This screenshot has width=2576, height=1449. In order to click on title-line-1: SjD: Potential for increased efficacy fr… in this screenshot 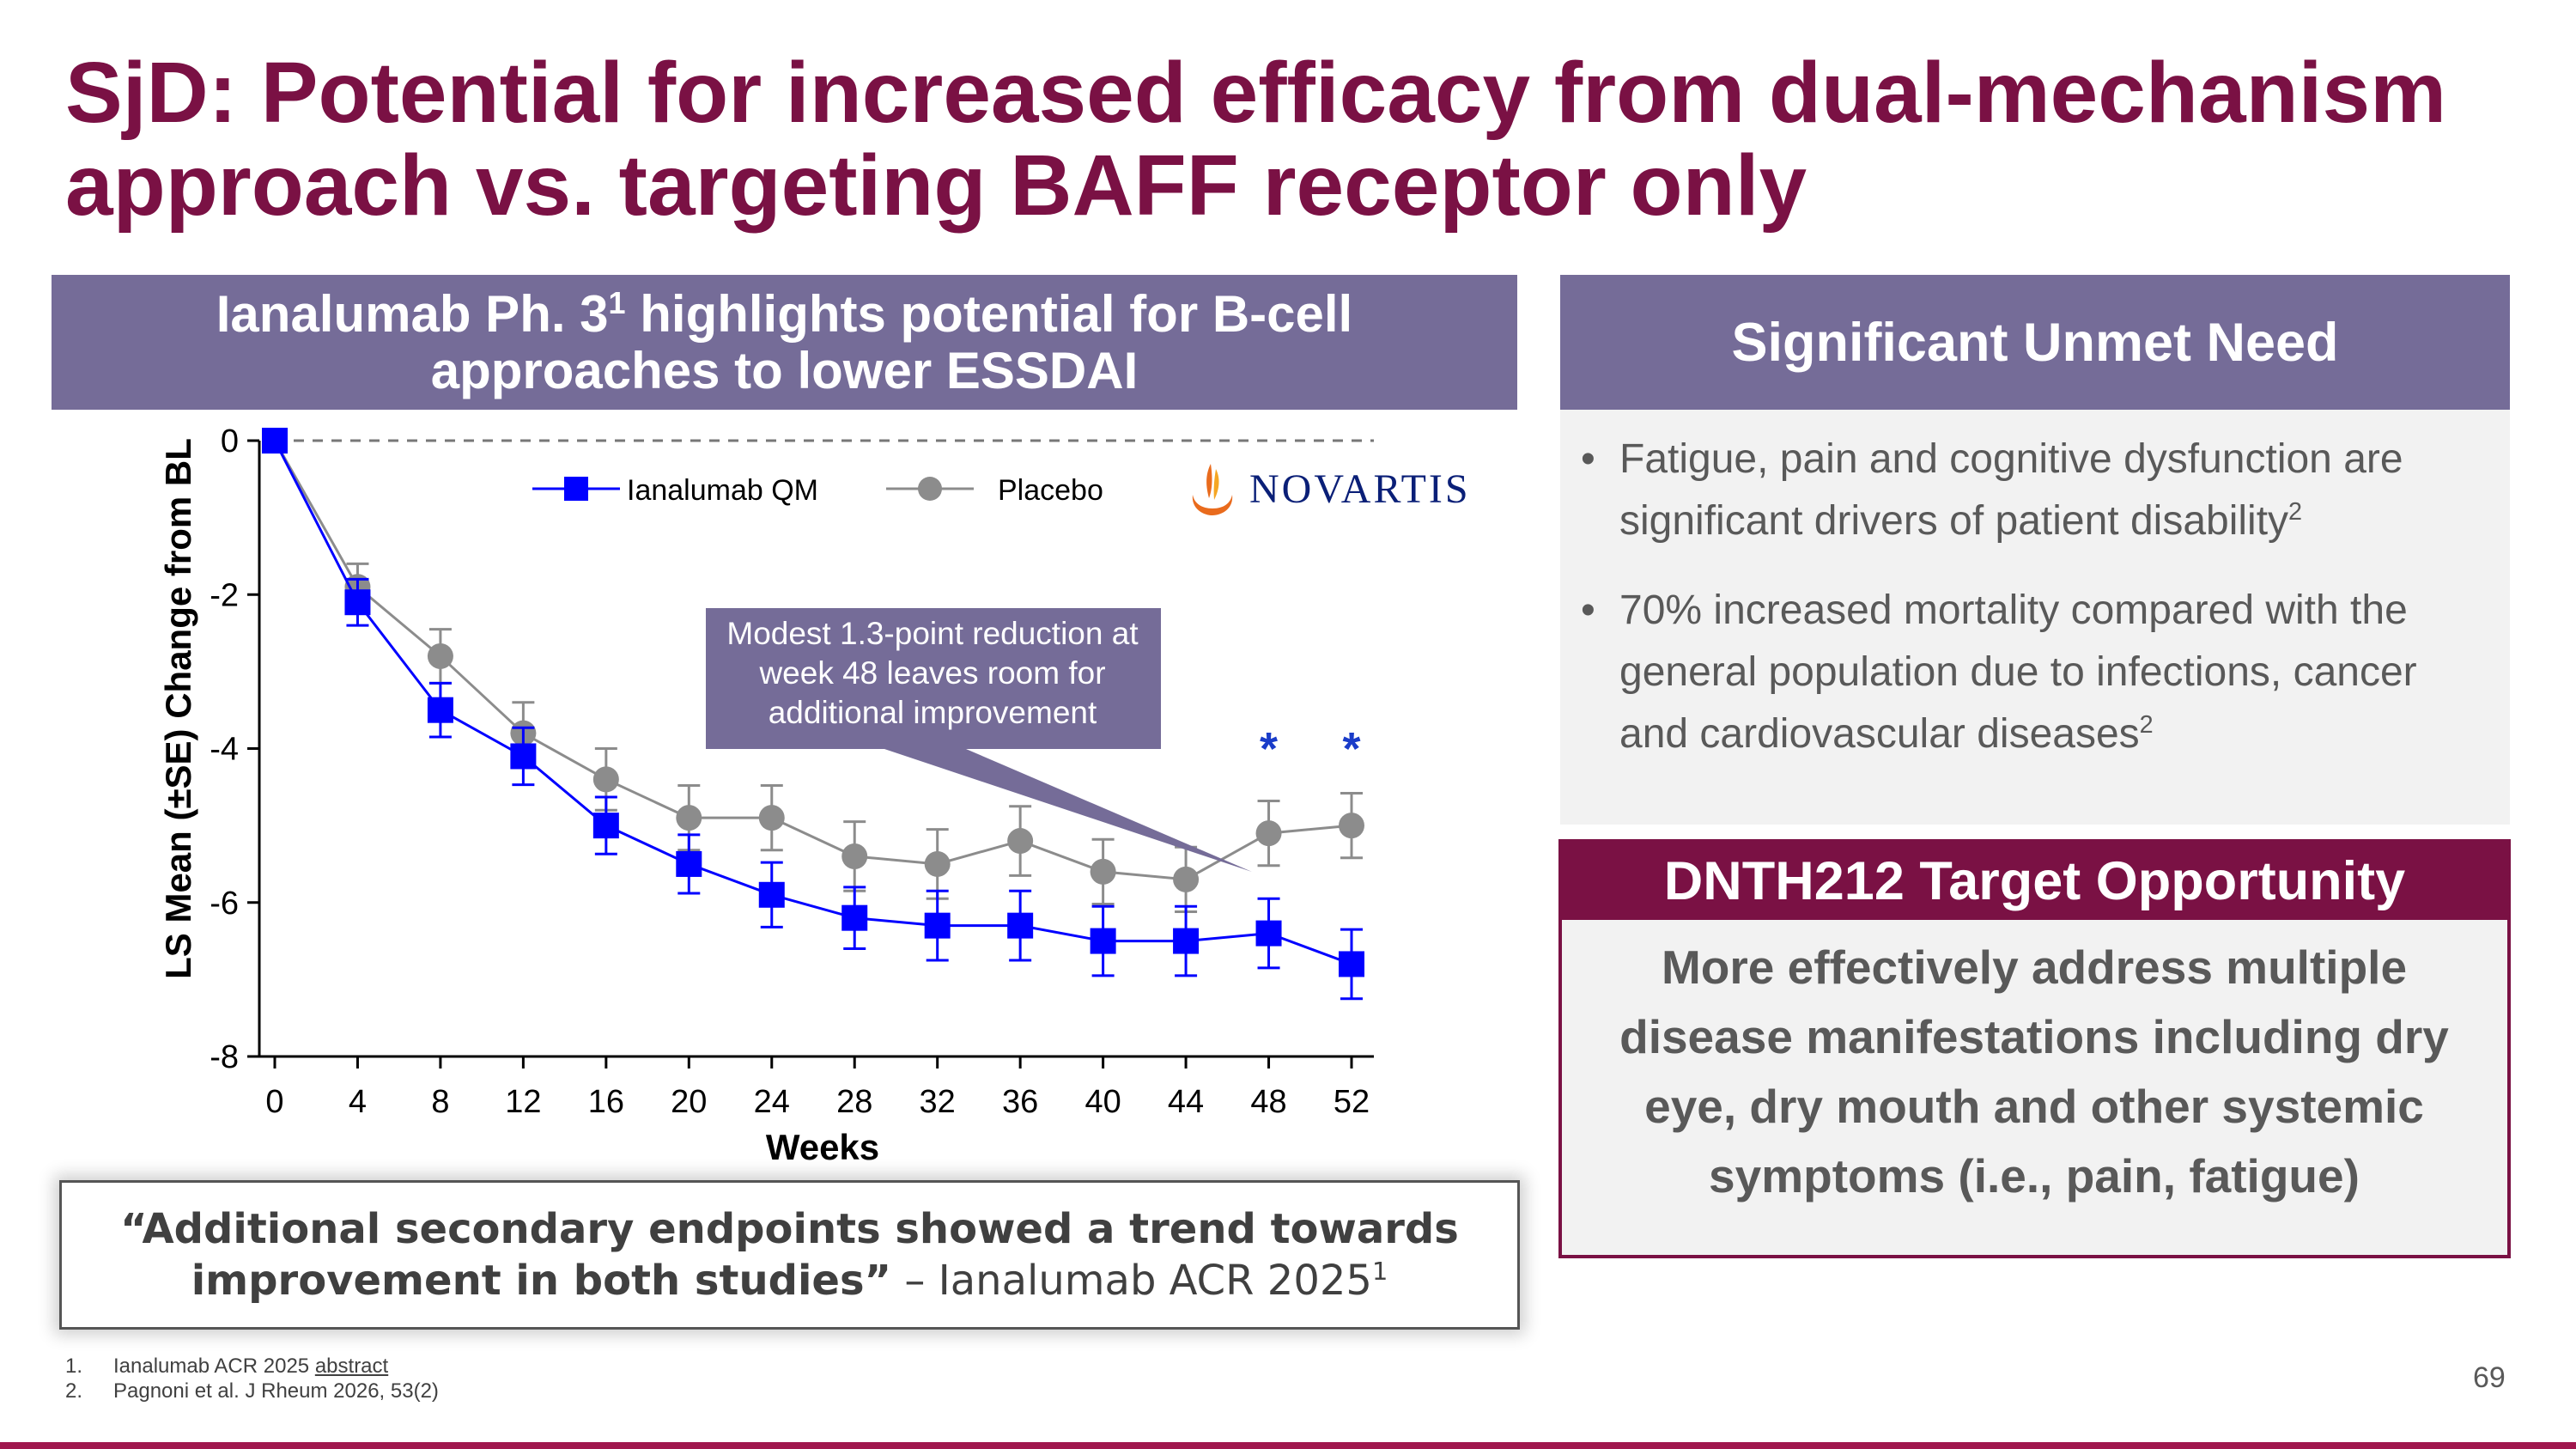, I will do `click(1255, 93)`.